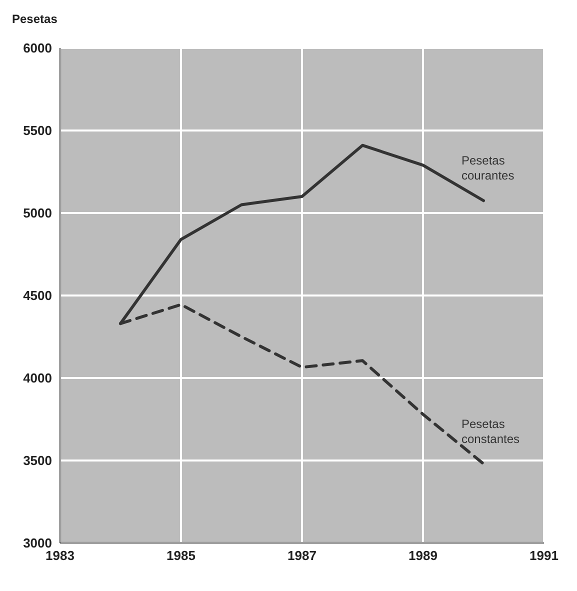 The image size is (577, 591). What do you see at coordinates (37, 130) in the screenshot?
I see `y-tick-label: 5500` at bounding box center [37, 130].